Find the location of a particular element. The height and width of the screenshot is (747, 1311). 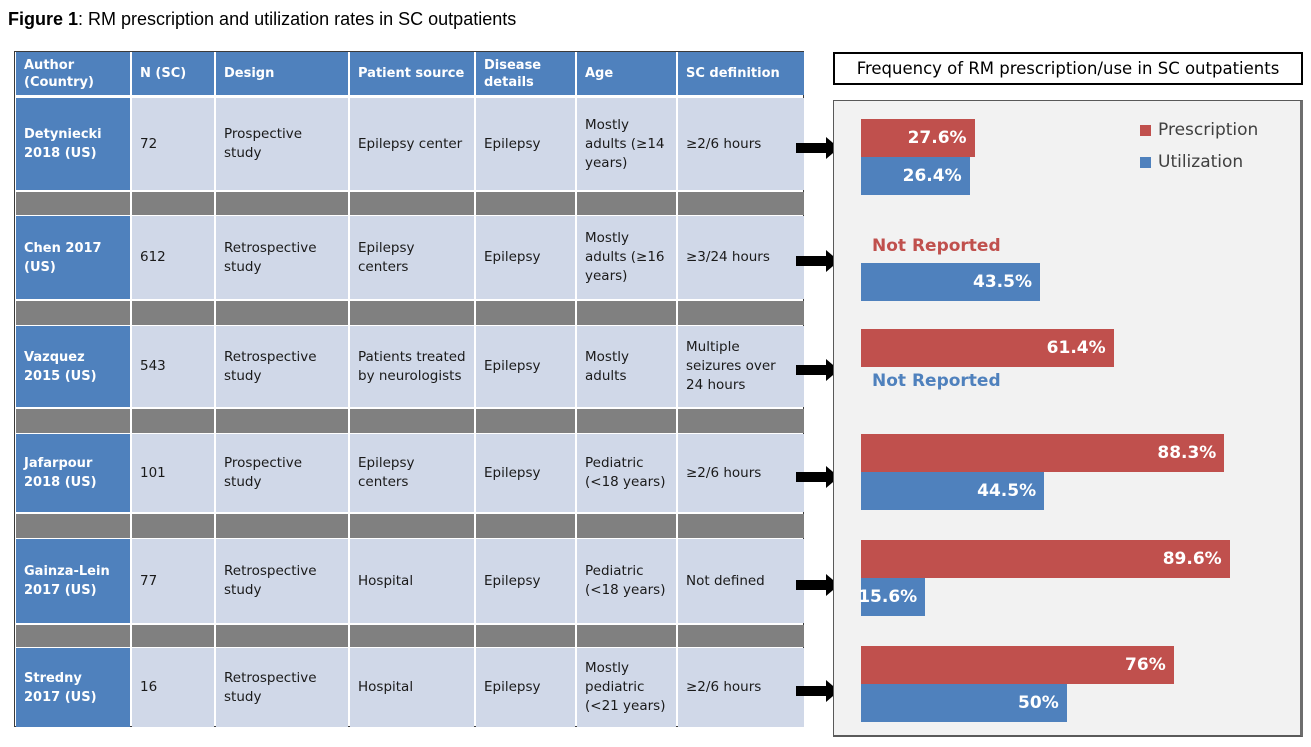

cell-author: Detyniecki 2018 (US) is located at coordinates (73, 144).